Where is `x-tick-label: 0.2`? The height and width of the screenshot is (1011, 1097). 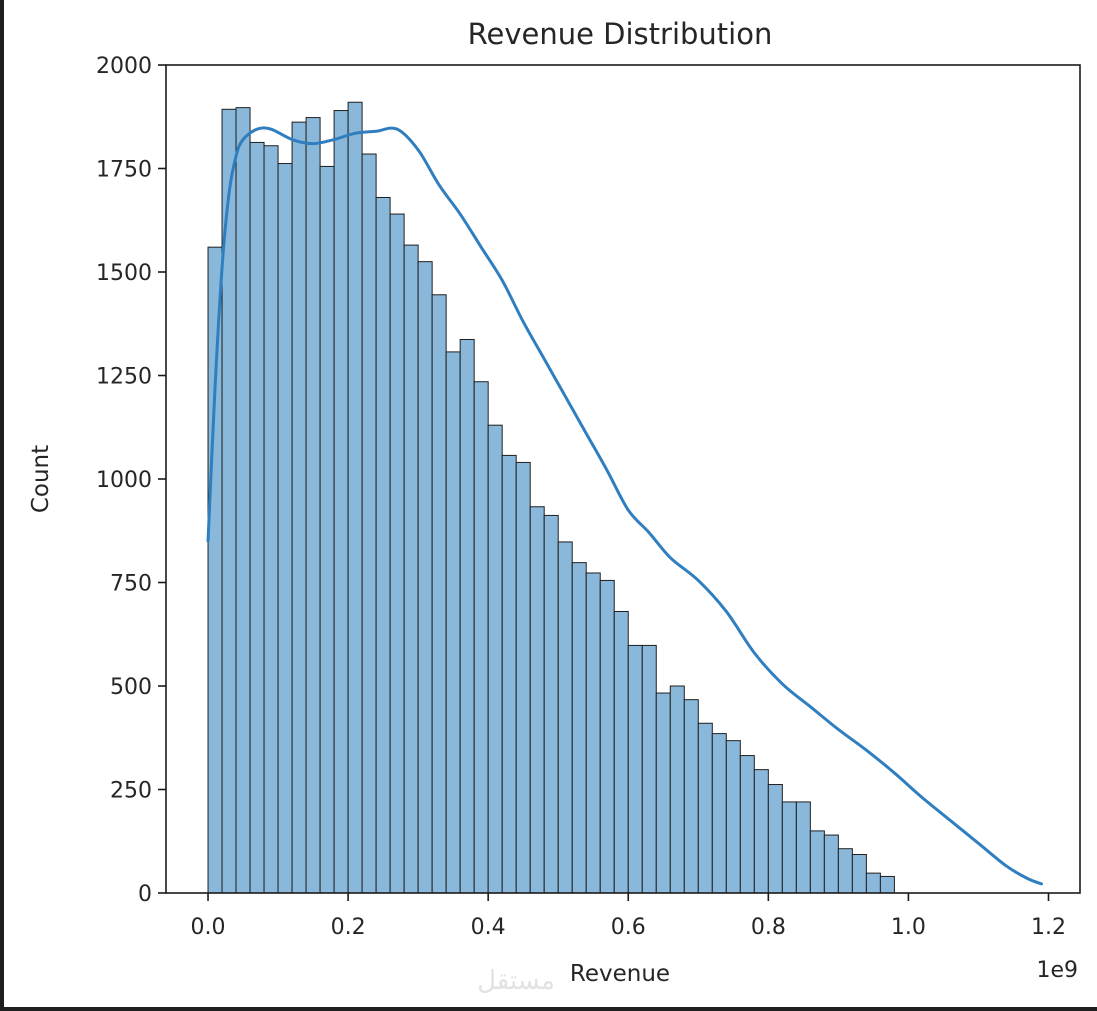 x-tick-label: 0.2 is located at coordinates (348, 927).